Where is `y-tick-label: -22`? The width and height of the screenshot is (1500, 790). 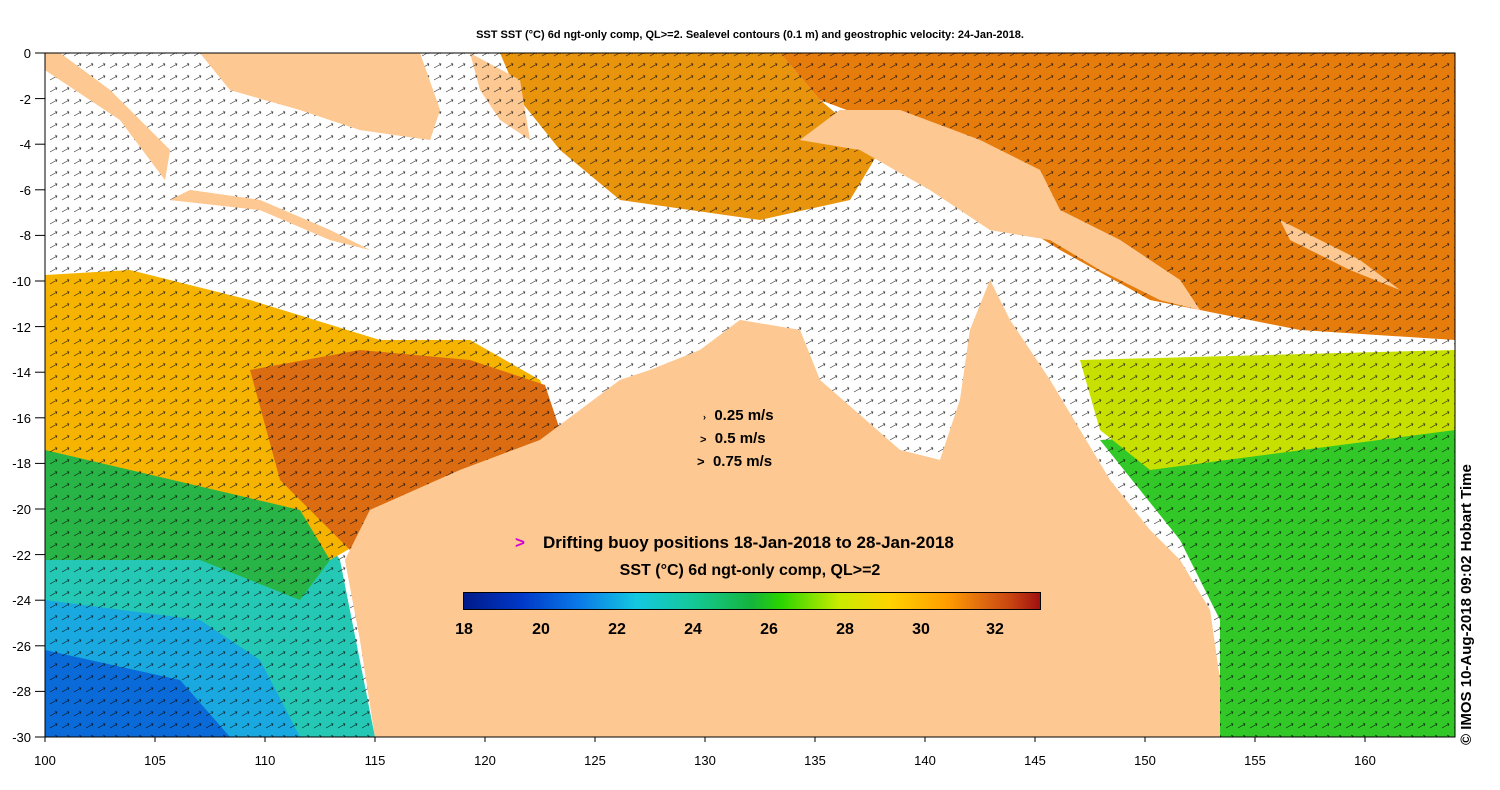 y-tick-label: -22 is located at coordinates (21, 555).